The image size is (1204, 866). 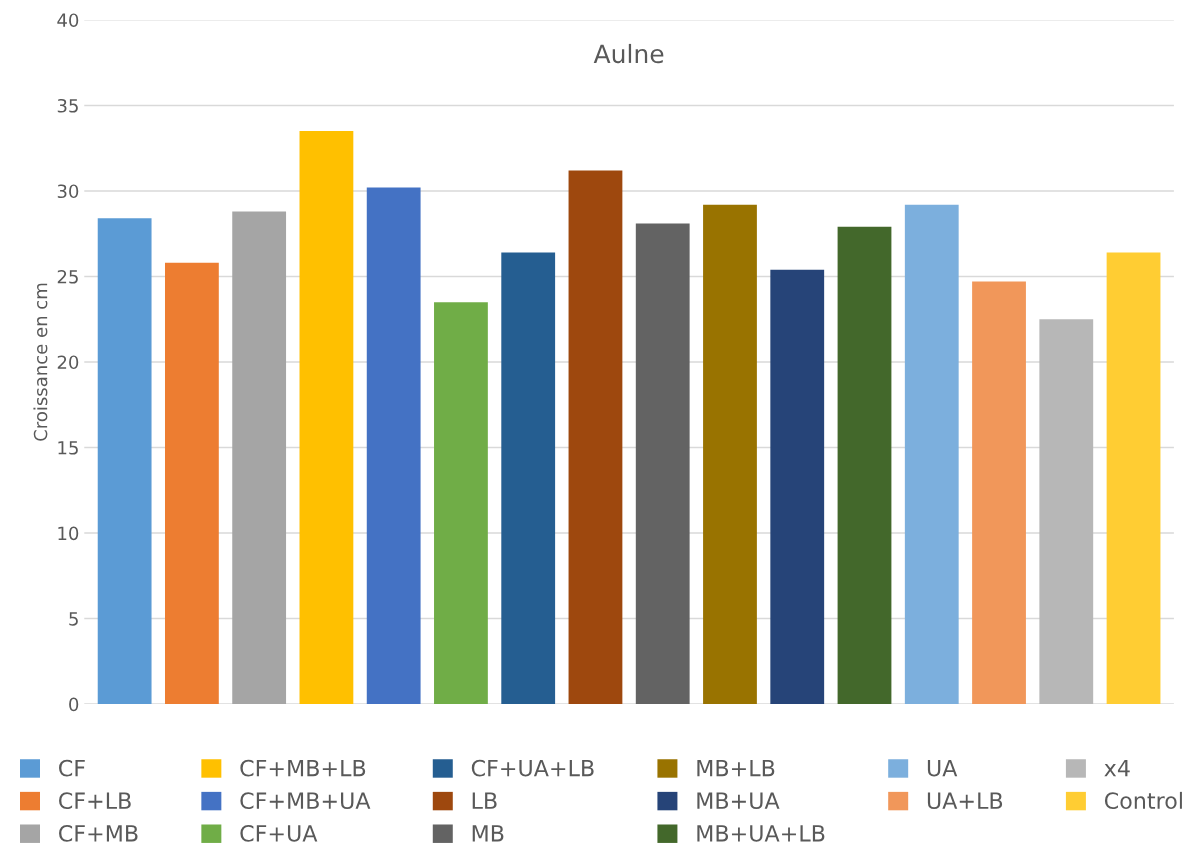 What do you see at coordinates (68, 191) in the screenshot?
I see `y-tick-label: 30` at bounding box center [68, 191].